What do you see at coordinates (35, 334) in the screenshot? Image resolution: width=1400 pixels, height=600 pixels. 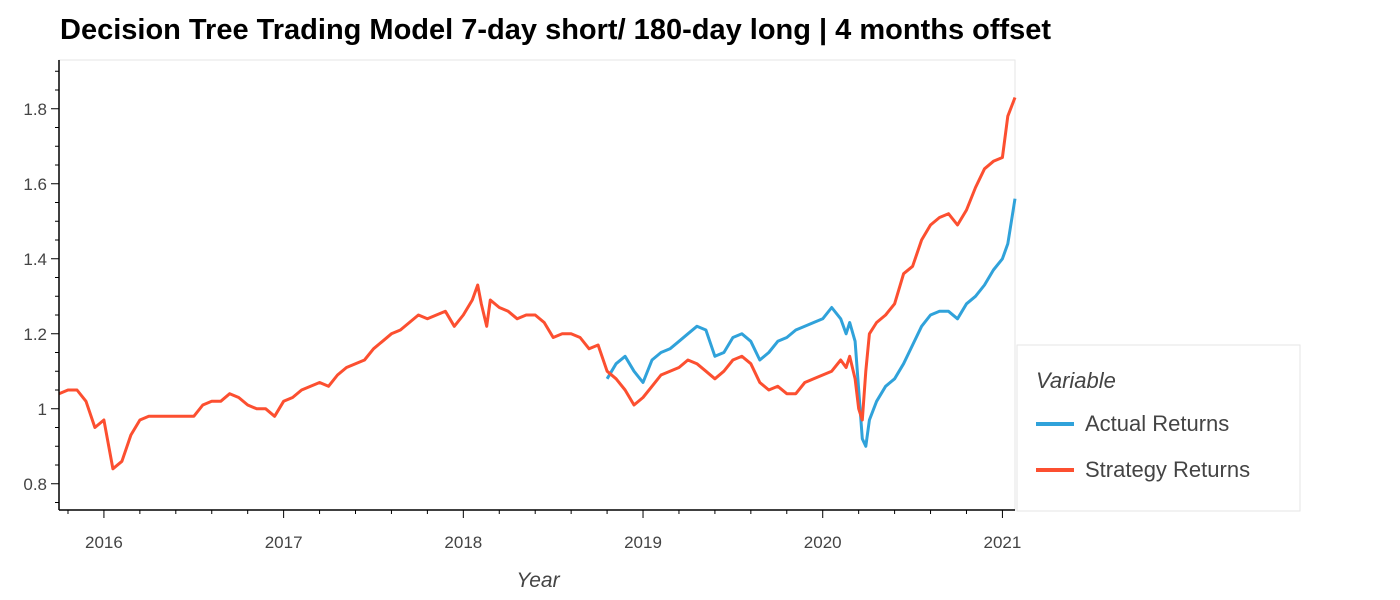 I see `y-tick-label: 1.2` at bounding box center [35, 334].